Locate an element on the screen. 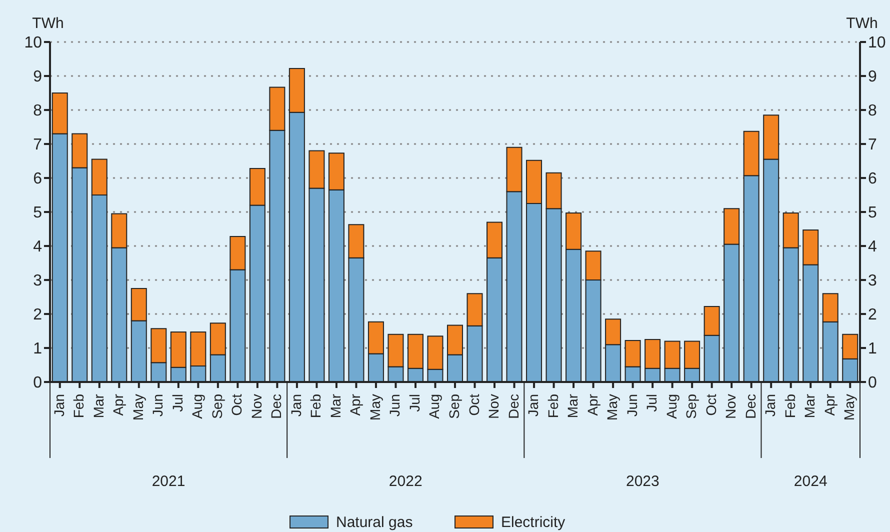 The width and height of the screenshot is (890, 532). y2-tick-label: 6 is located at coordinates (872, 179).